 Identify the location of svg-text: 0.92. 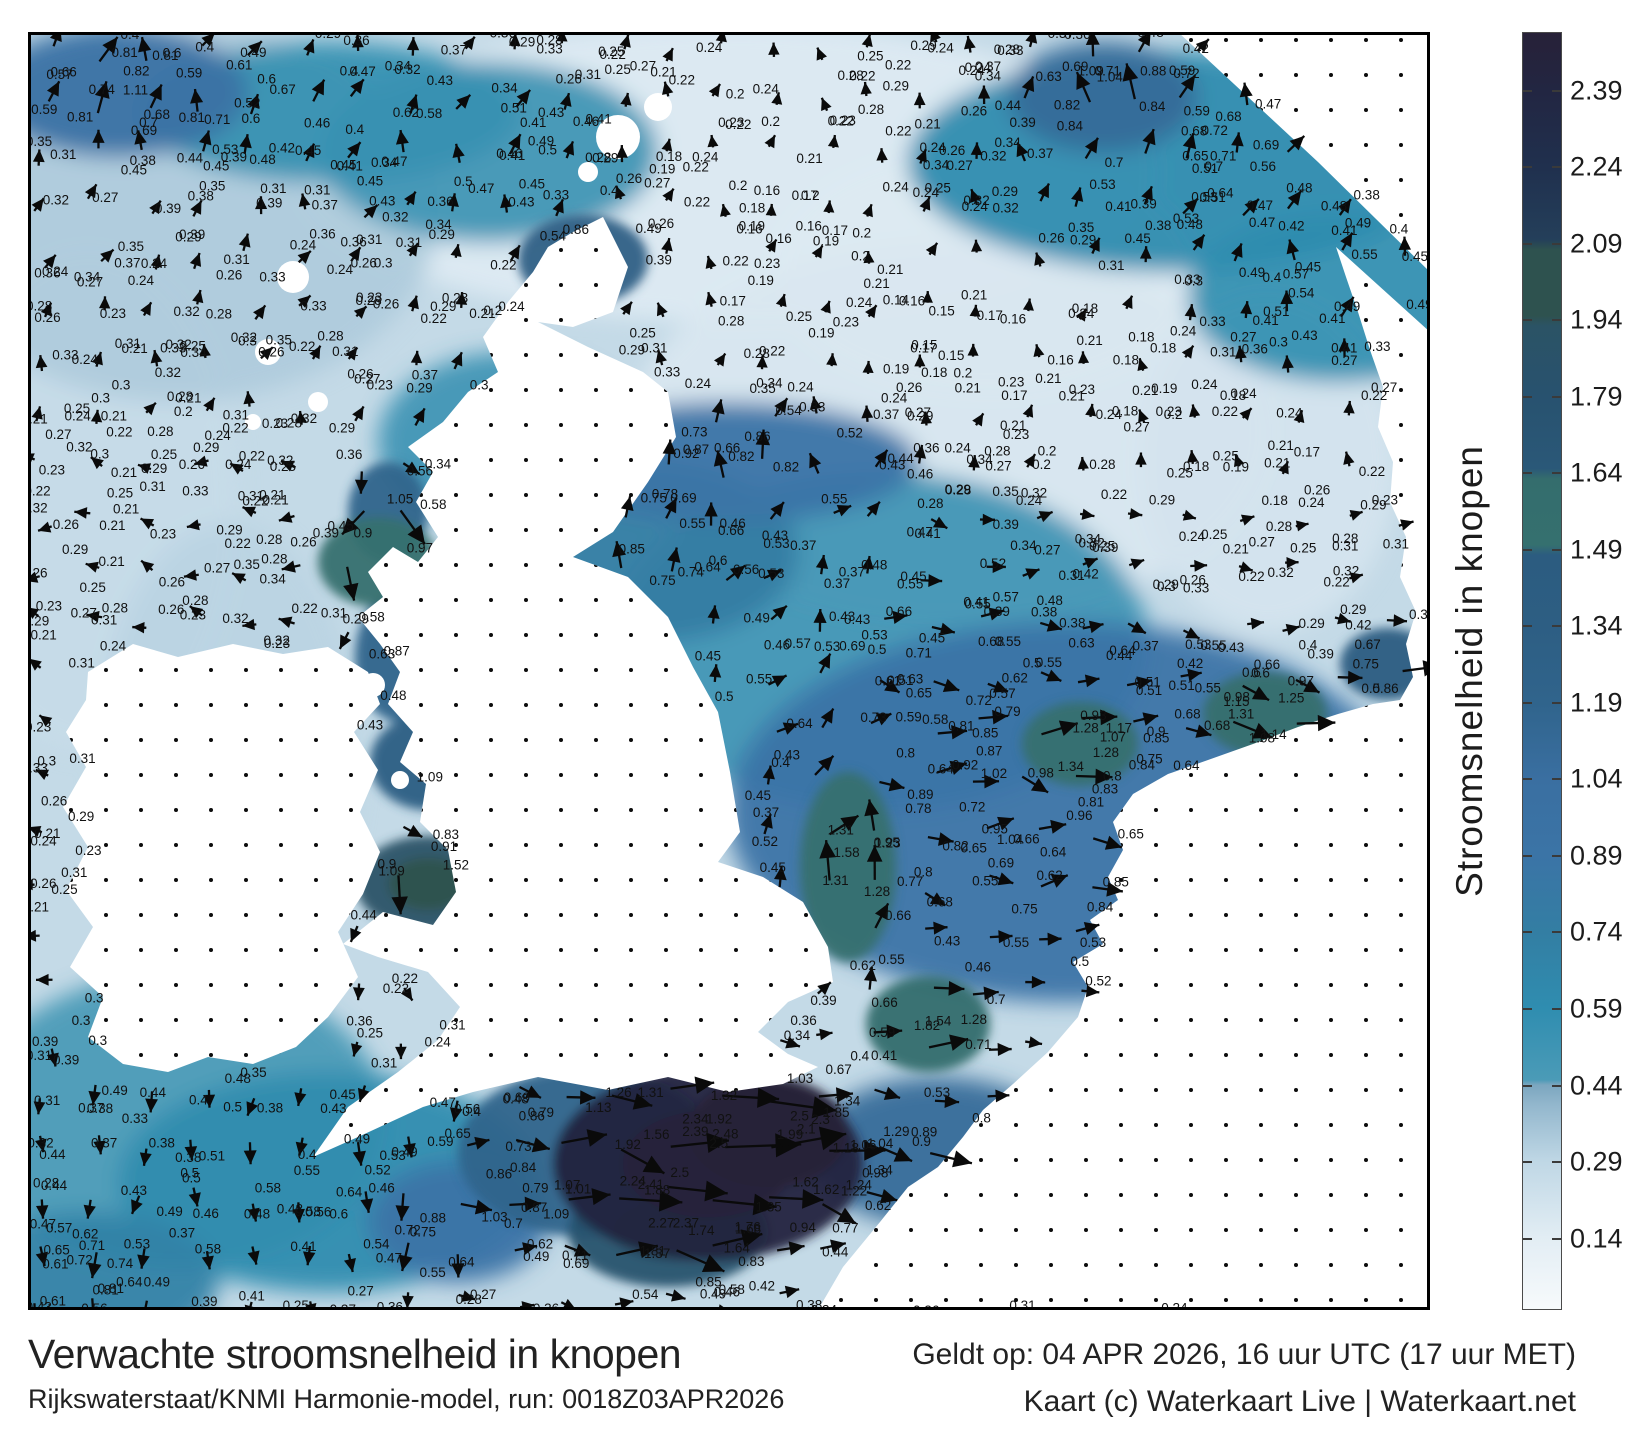
(686, 453).